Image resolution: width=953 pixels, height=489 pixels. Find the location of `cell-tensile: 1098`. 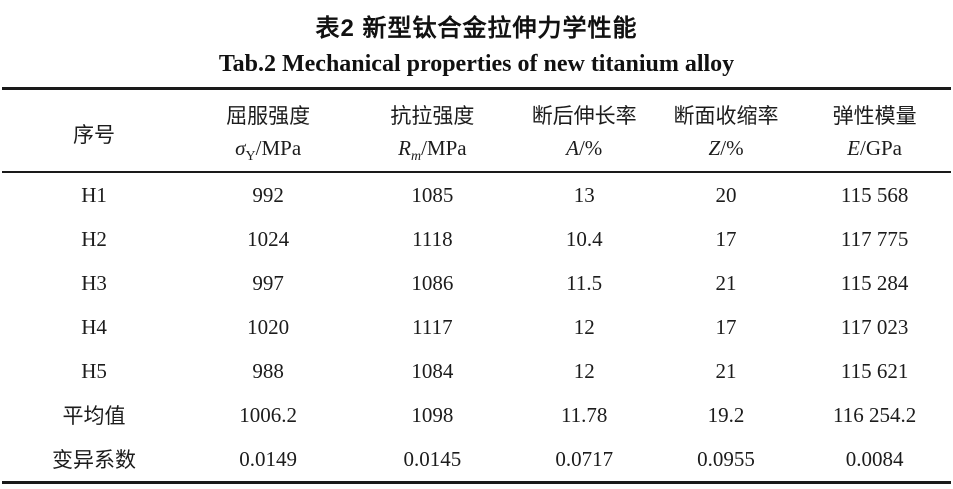

cell-tensile: 1098 is located at coordinates (432, 414).